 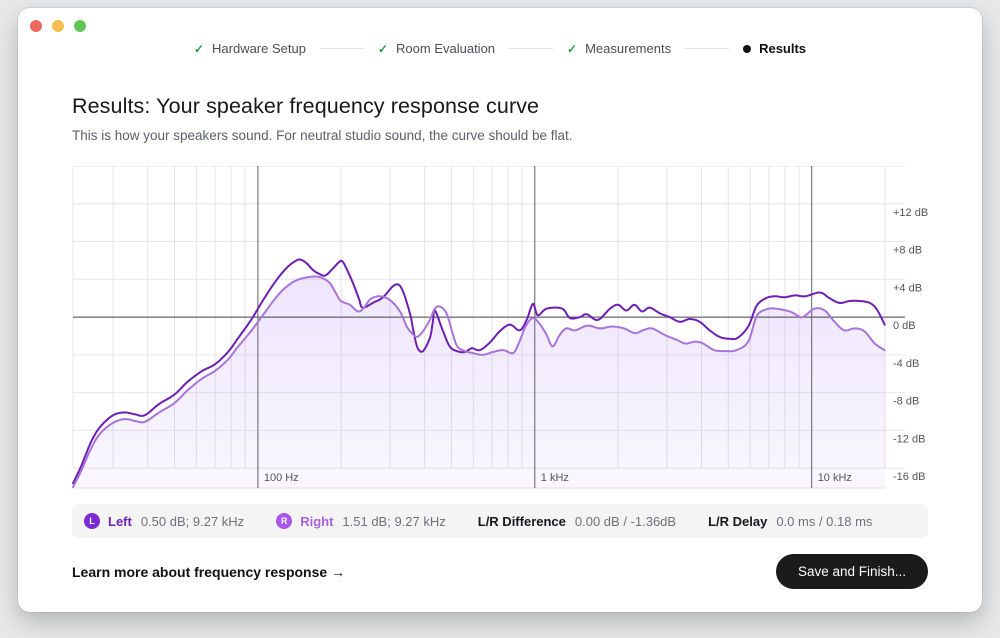 What do you see at coordinates (209, 571) in the screenshot?
I see `learn-more-link: Learn more about frequency response →` at bounding box center [209, 571].